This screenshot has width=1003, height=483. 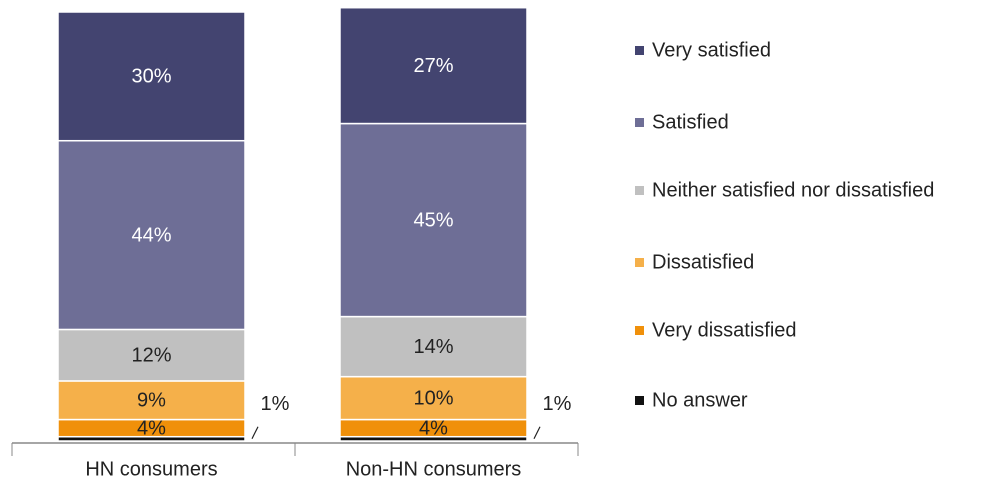 What do you see at coordinates (690, 122) in the screenshot?
I see `legend-label: Satisfied` at bounding box center [690, 122].